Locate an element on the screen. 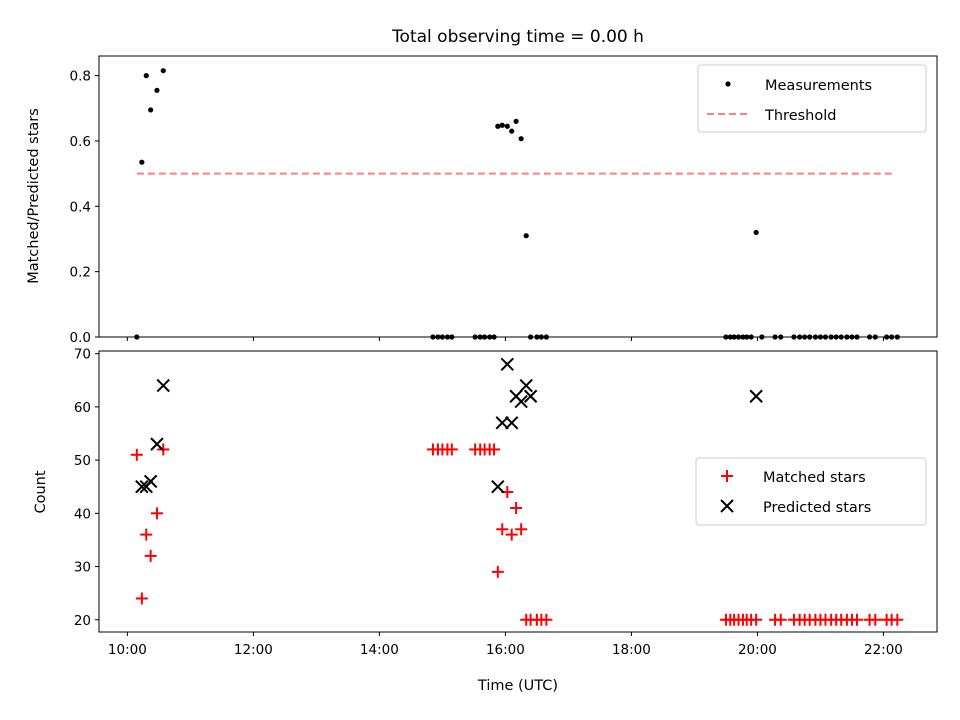 This screenshot has width=960, height=720. bottom-x-ticks: 10:00 12:00 14:00 16:00 18:00 20:00 22:00 is located at coordinates (505, 645).